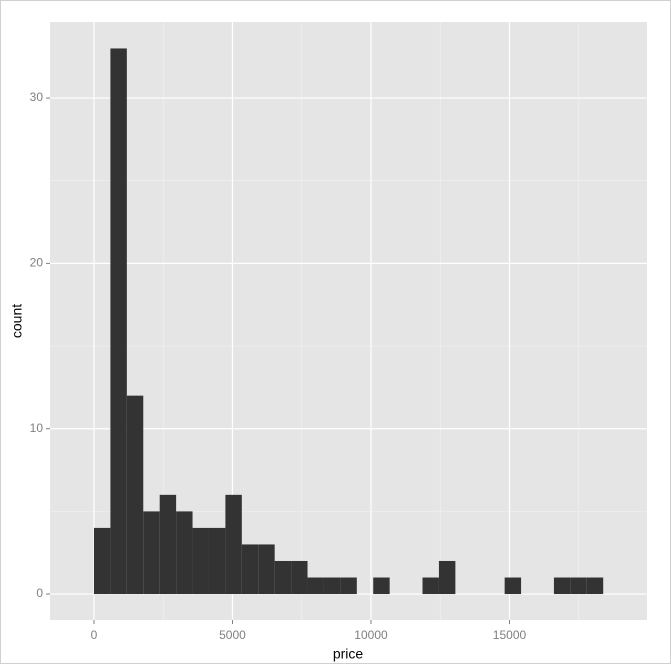 The height and width of the screenshot is (664, 671). What do you see at coordinates (94, 635) in the screenshot?
I see `x-tick-label: 0` at bounding box center [94, 635].